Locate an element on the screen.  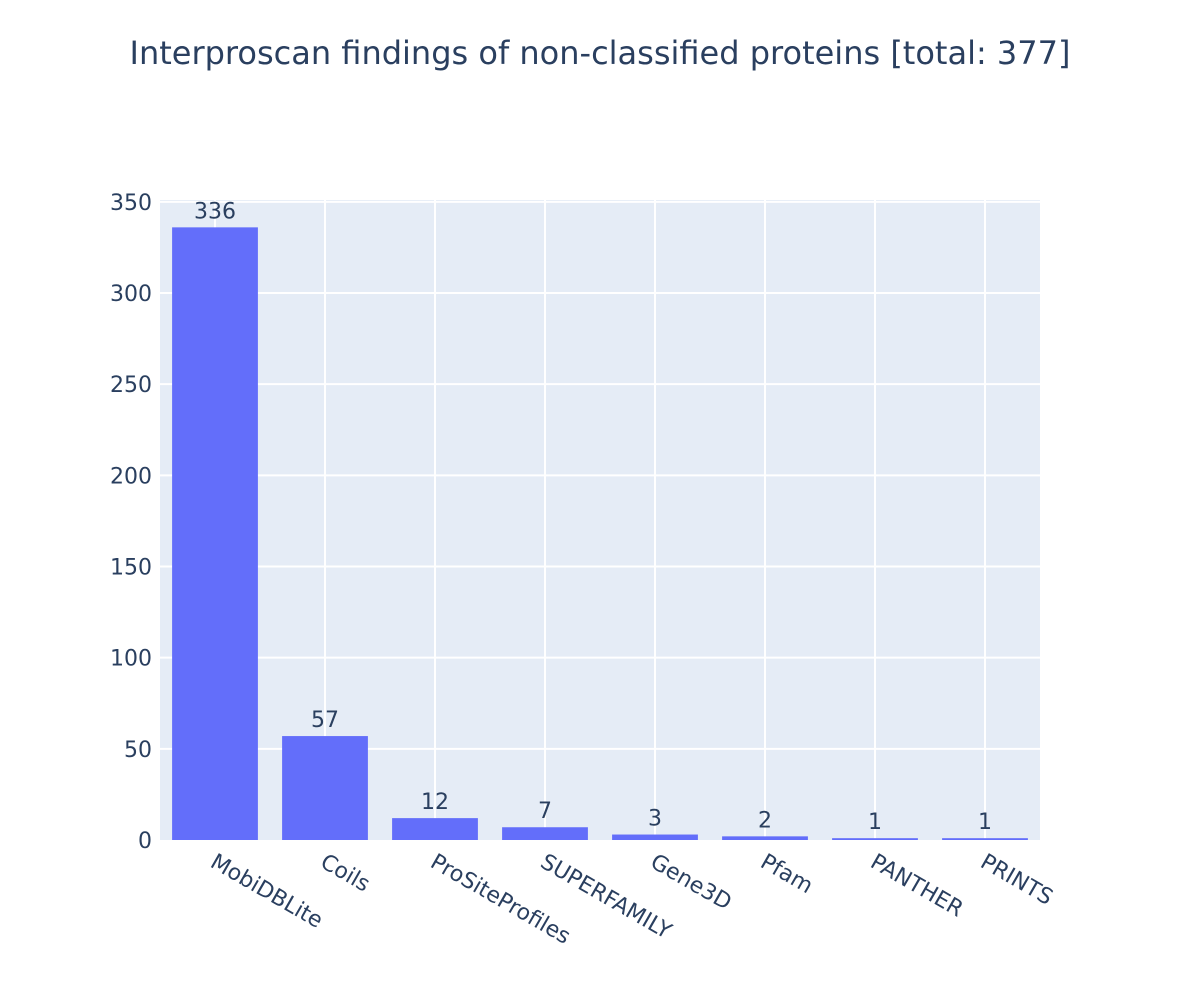
bar-panther is located at coordinates (875, 839).